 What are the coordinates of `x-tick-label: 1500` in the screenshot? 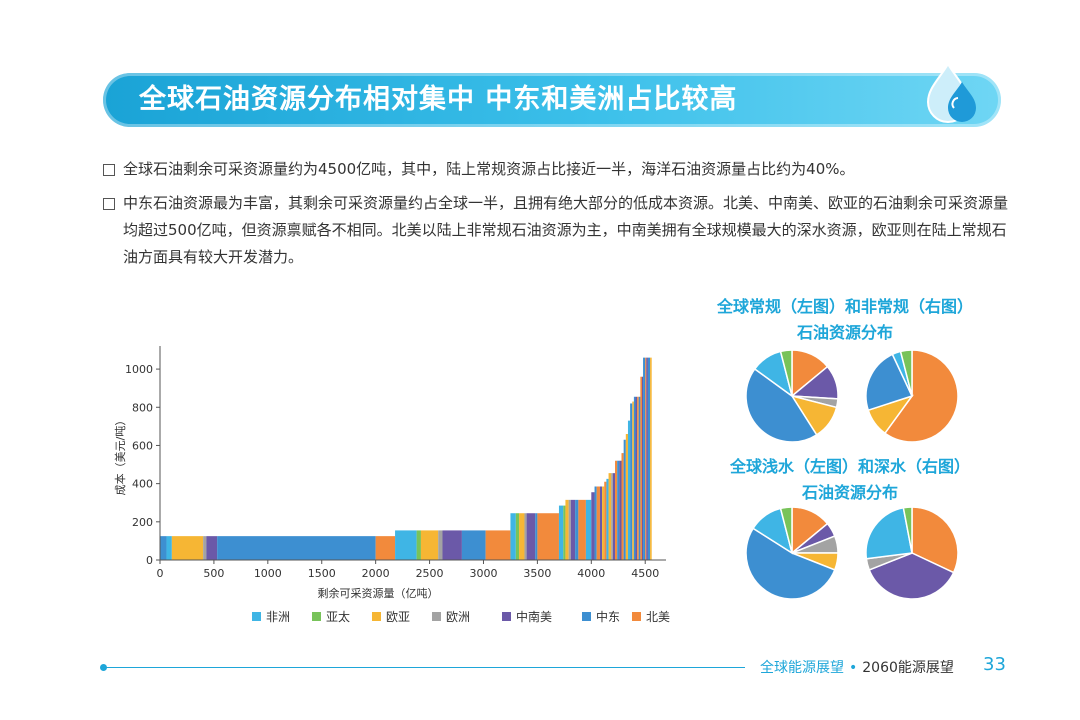 It's located at (322, 573).